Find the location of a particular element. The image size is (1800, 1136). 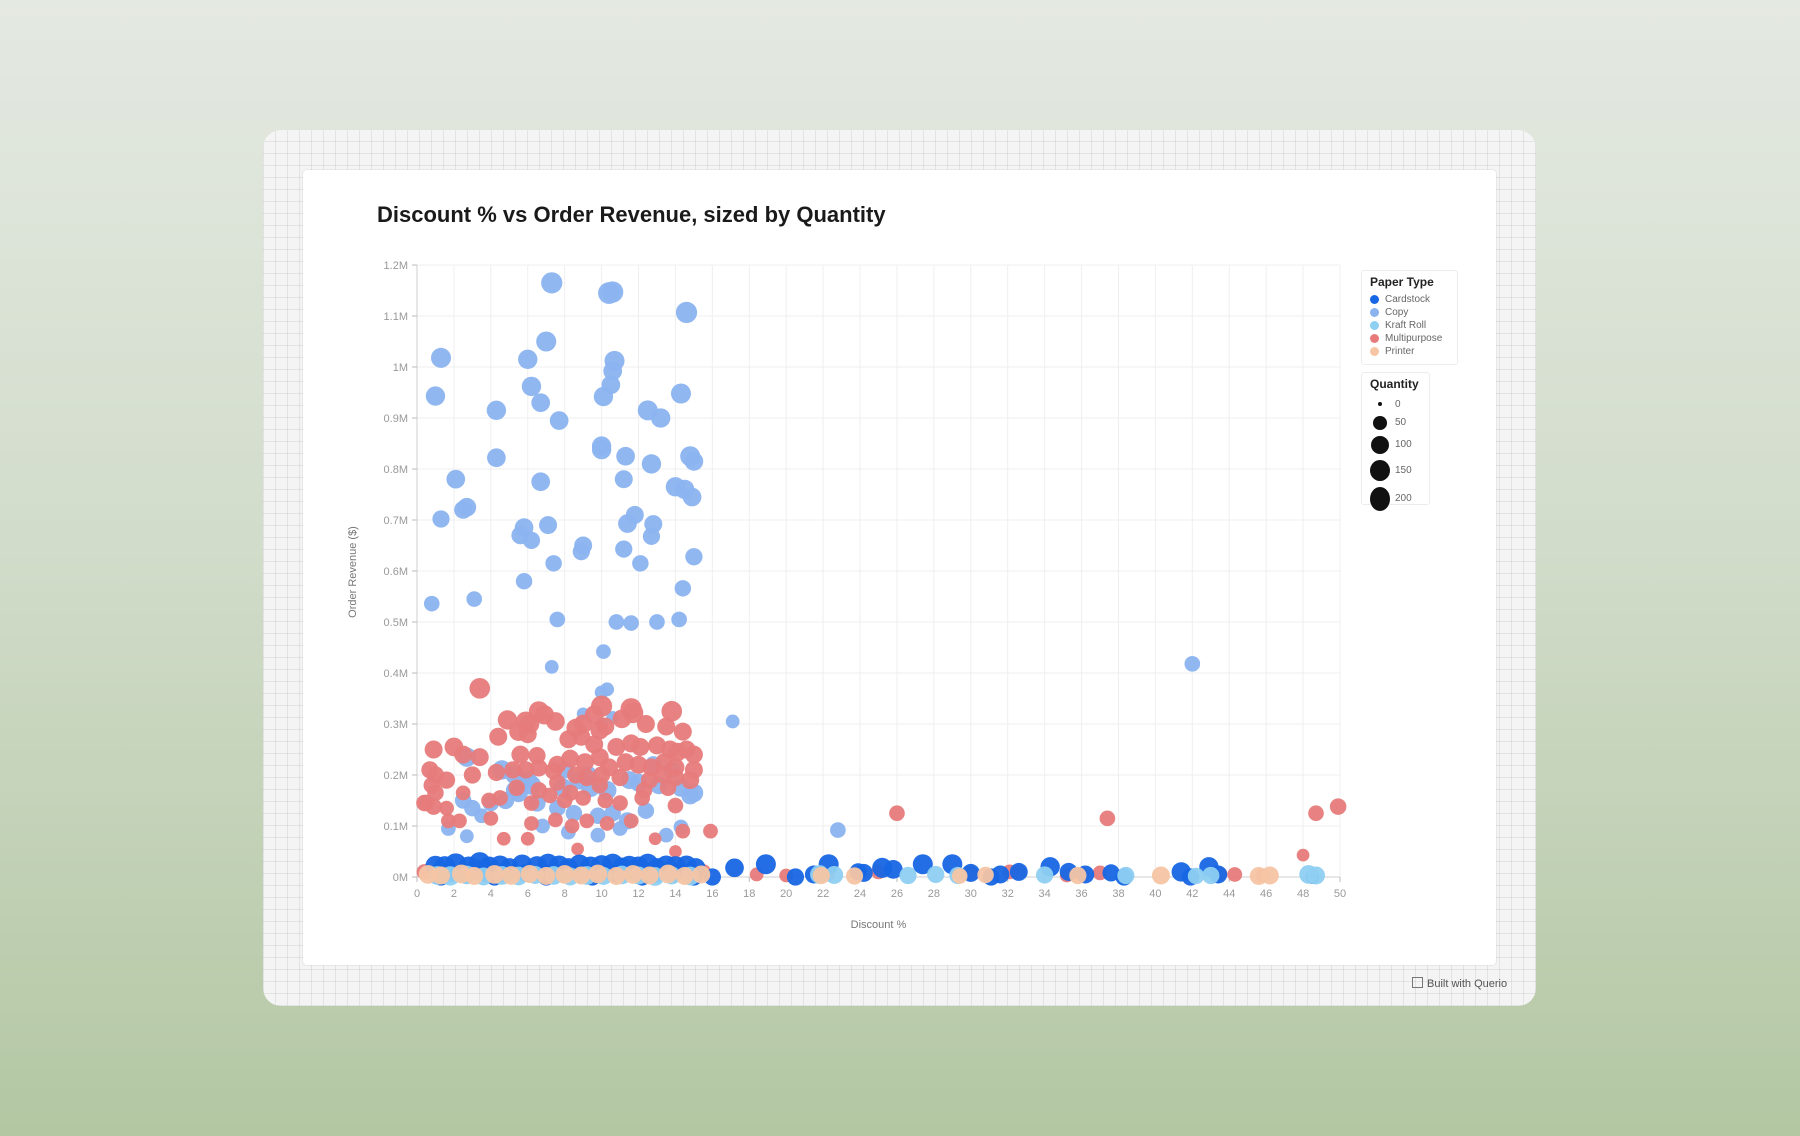

x-tick-label: 26 is located at coordinates (897, 894).